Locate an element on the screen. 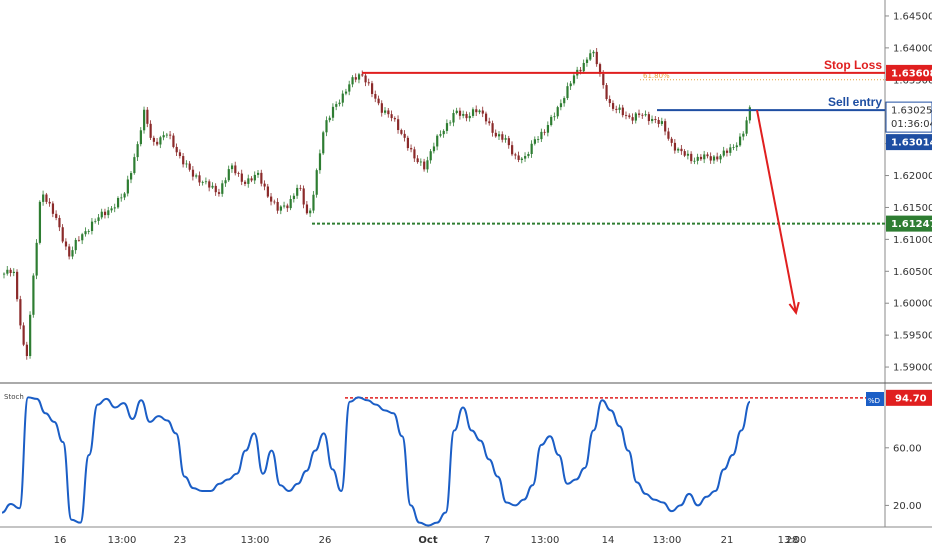 This screenshot has width=932, height=550. price-tick-label: 1.59500 is located at coordinates (912, 336).